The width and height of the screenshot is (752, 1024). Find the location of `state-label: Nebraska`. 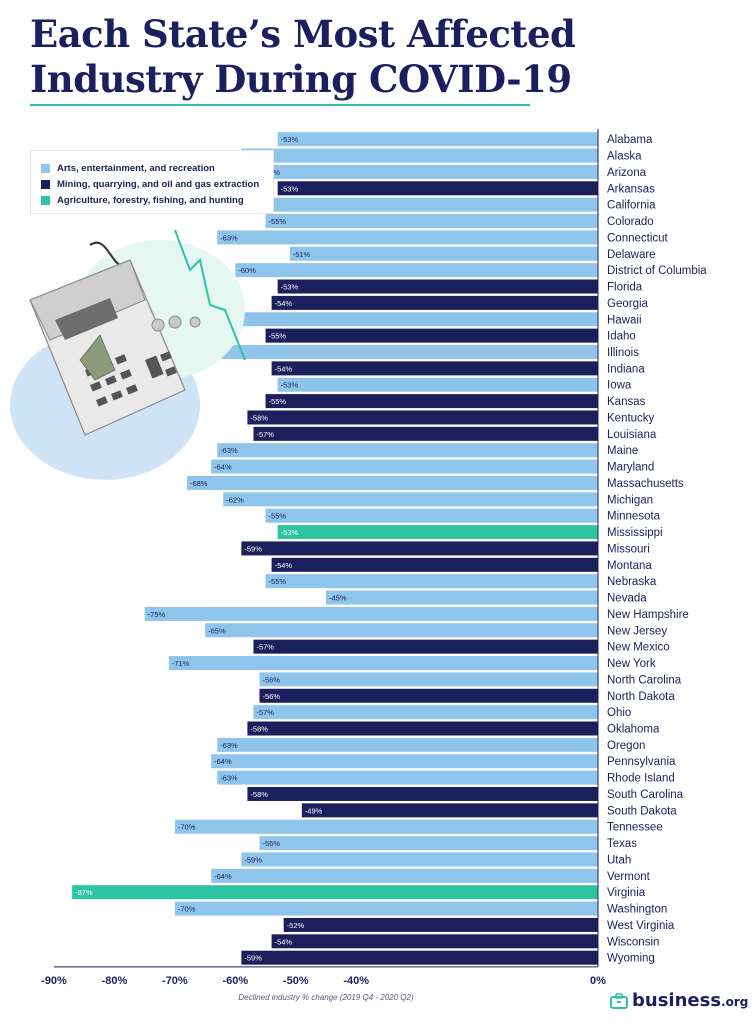

state-label: Nebraska is located at coordinates (632, 582).